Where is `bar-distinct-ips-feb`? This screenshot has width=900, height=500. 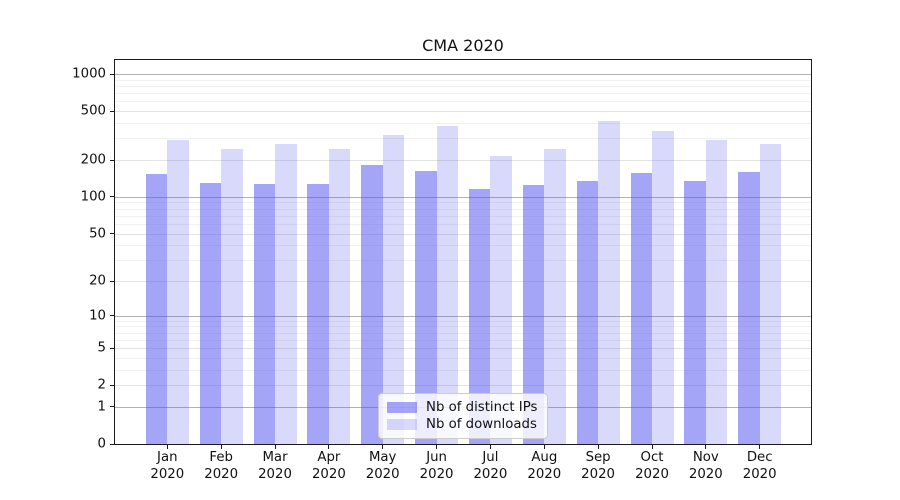
bar-distinct-ips-feb is located at coordinates (210, 313).